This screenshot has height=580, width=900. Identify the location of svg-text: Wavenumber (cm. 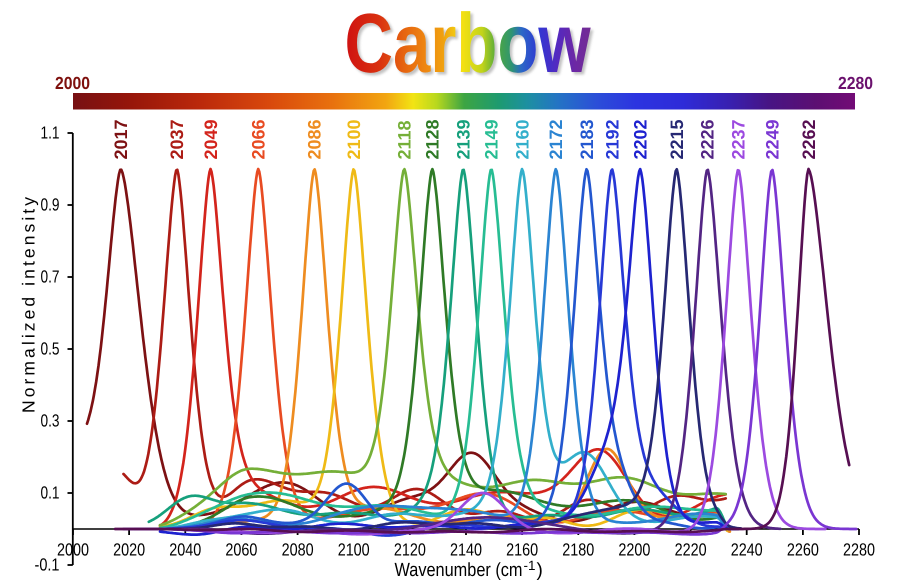
(459, 570).